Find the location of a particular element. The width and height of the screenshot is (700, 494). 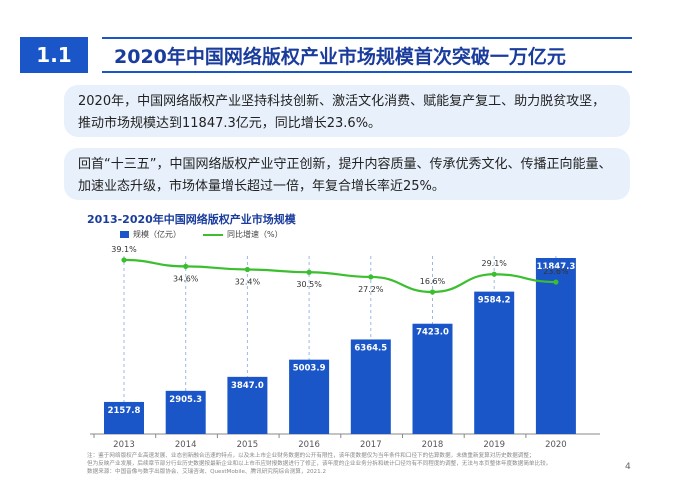

growth-label: 30.5% is located at coordinates (309, 284).